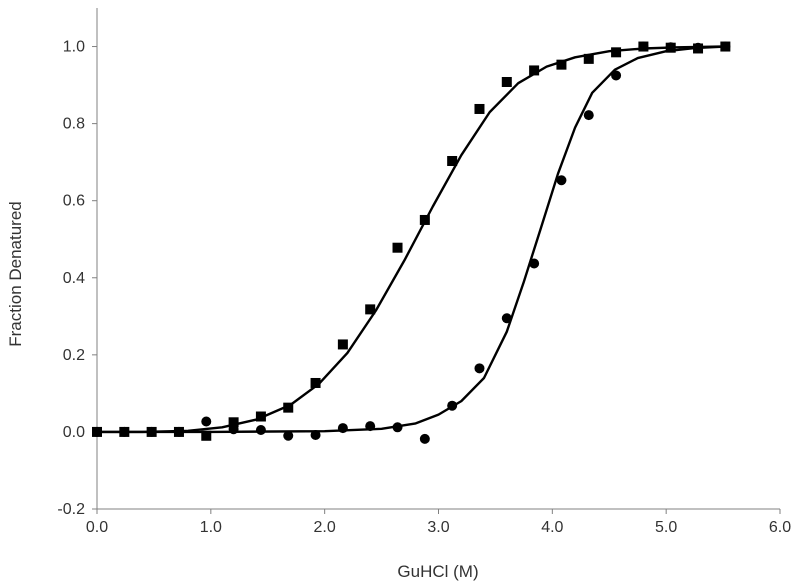 The height and width of the screenshot is (587, 800). I want to click on x-tick-label: 4.0, so click(552, 527).